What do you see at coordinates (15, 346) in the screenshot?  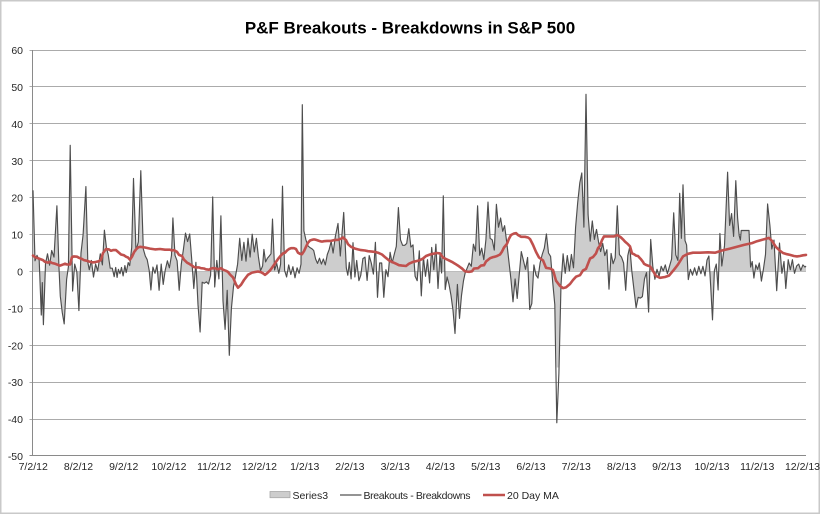 I see `svg-text: -20` at bounding box center [15, 346].